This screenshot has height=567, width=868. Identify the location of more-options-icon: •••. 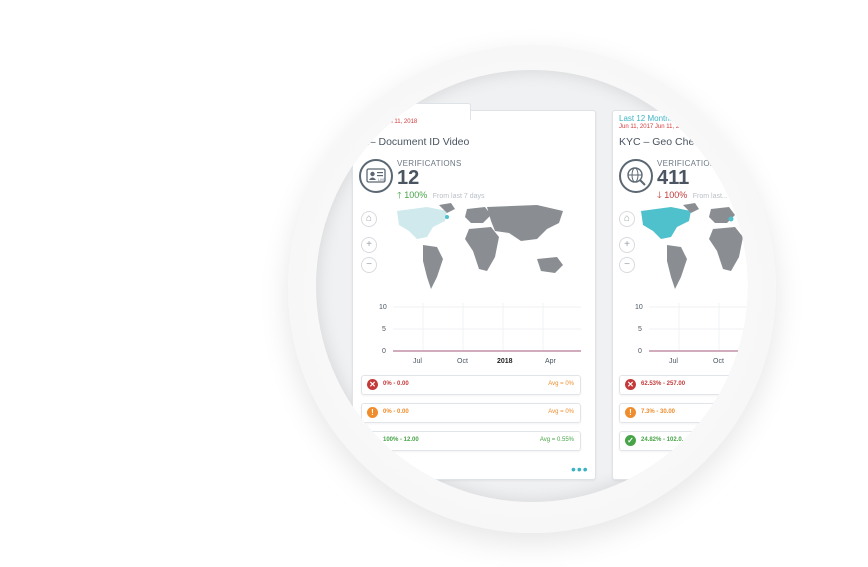
(580, 469).